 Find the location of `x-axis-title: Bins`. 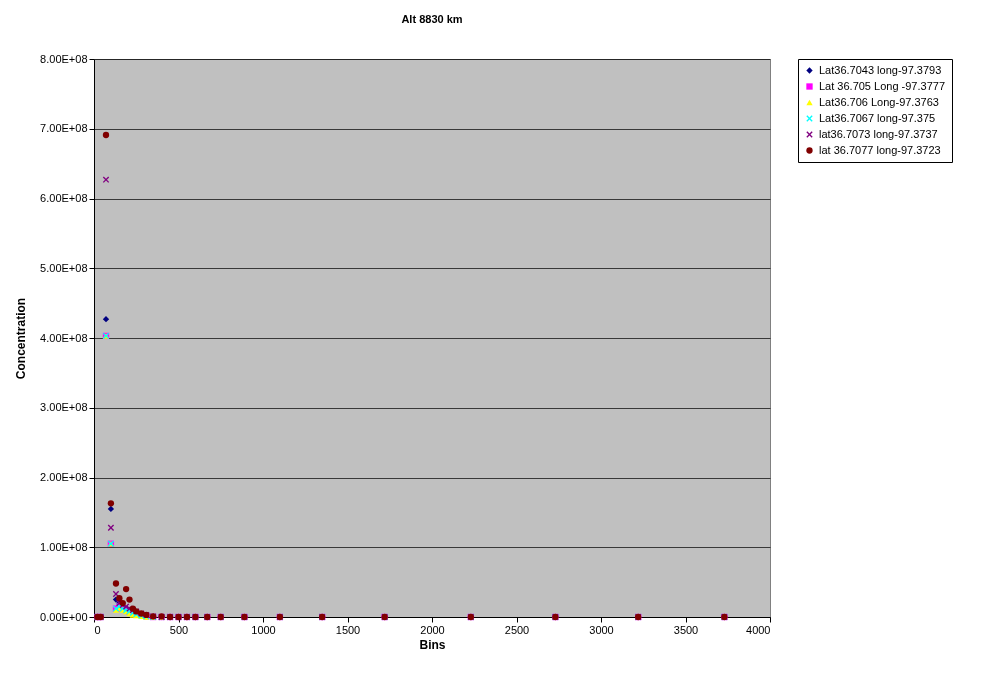

x-axis-title: Bins is located at coordinates (432, 644).